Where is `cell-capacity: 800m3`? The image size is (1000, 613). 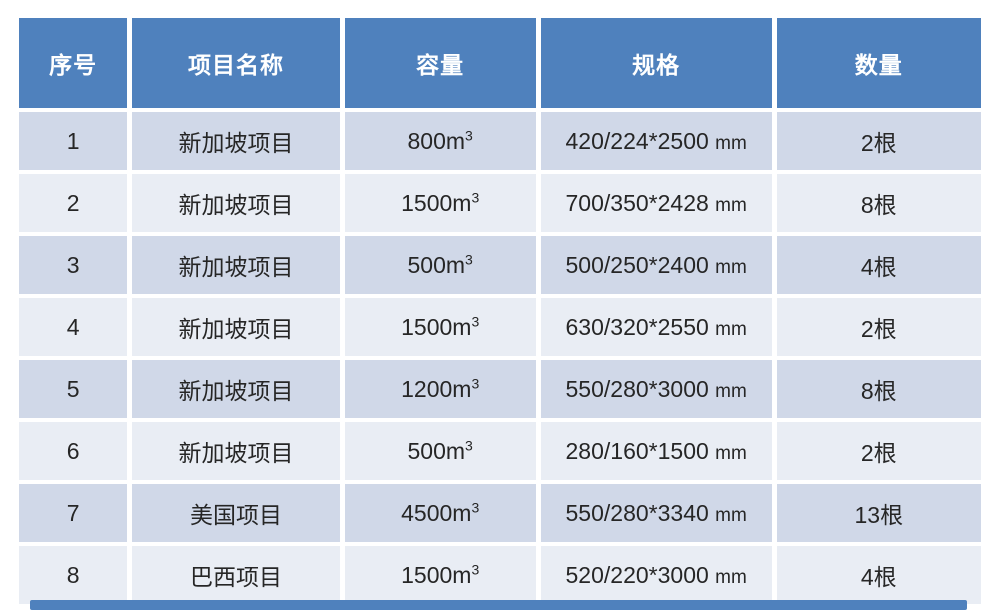 cell-capacity: 800m3 is located at coordinates (440, 141).